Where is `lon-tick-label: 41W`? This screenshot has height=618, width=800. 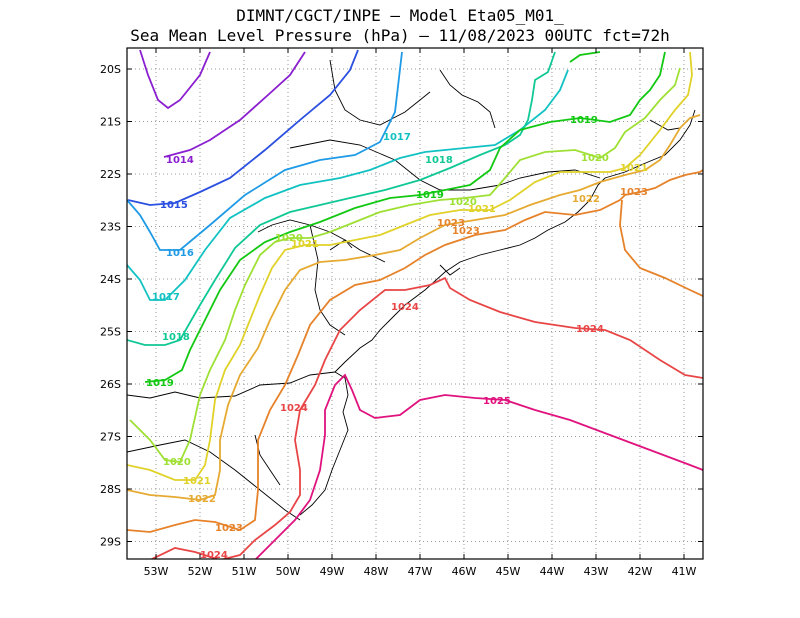 lon-tick-label: 41W is located at coordinates (684, 571).